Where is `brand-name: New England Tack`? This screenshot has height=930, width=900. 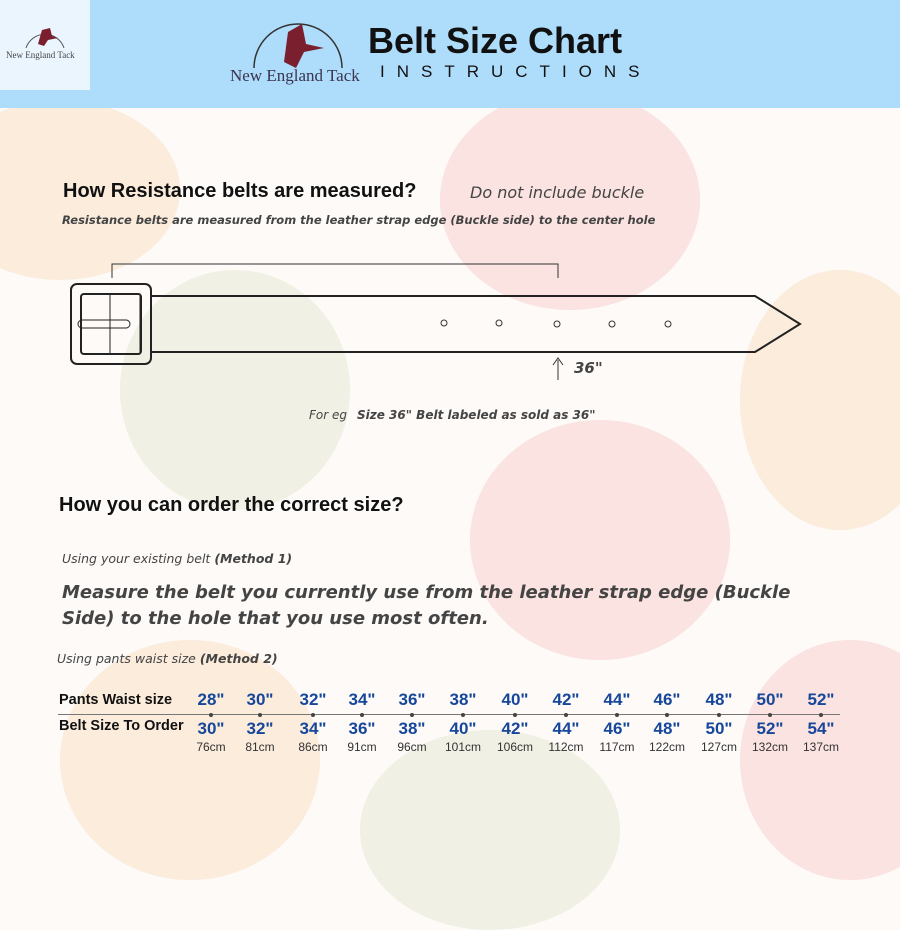 brand-name: New England Tack is located at coordinates (295, 75).